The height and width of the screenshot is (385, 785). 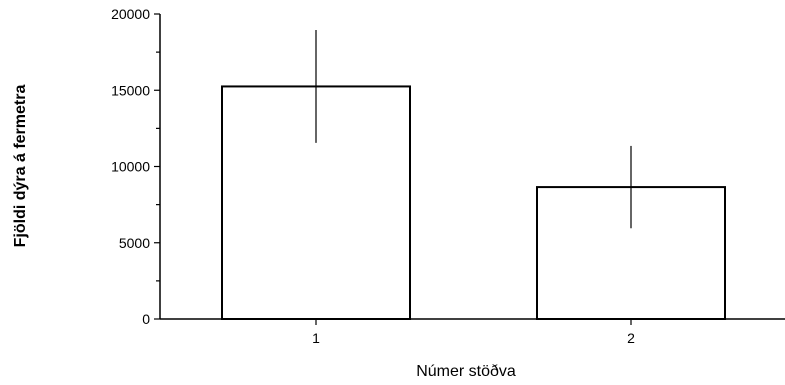 I want to click on y-tick-label: 10000, so click(x=130, y=167).